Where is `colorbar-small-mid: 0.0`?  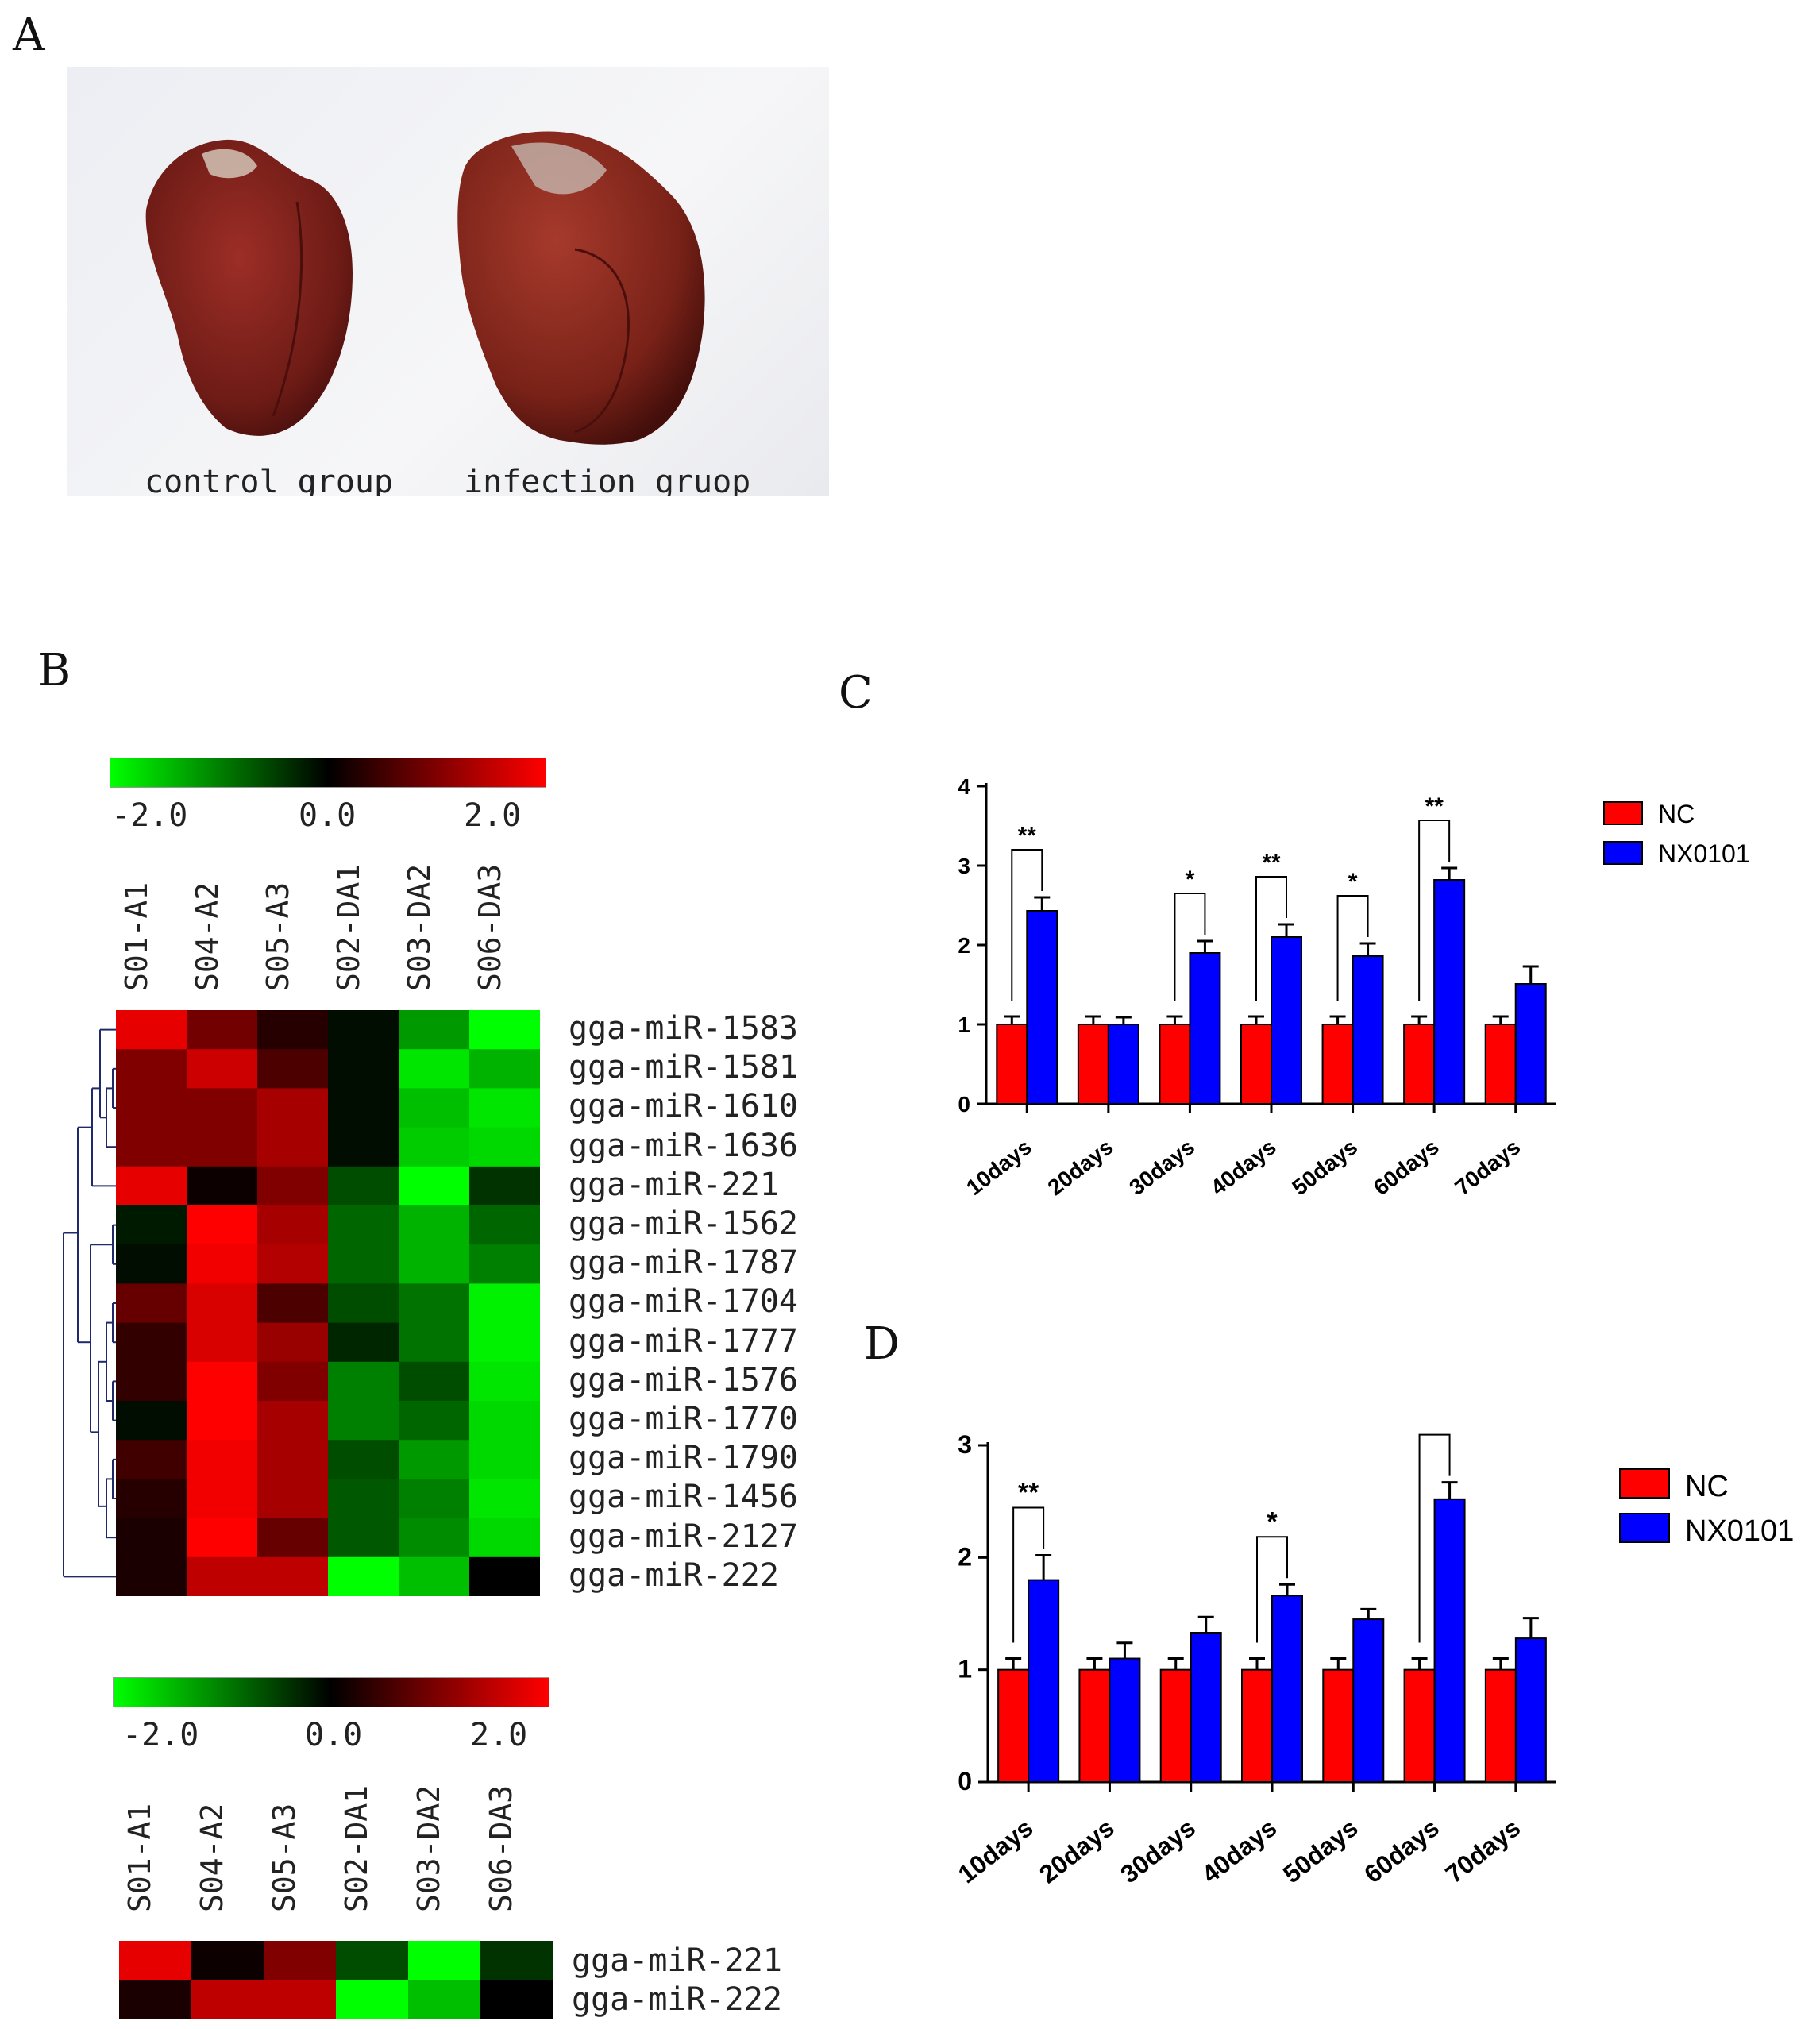
colorbar-small-mid: 0.0 is located at coordinates (334, 1735).